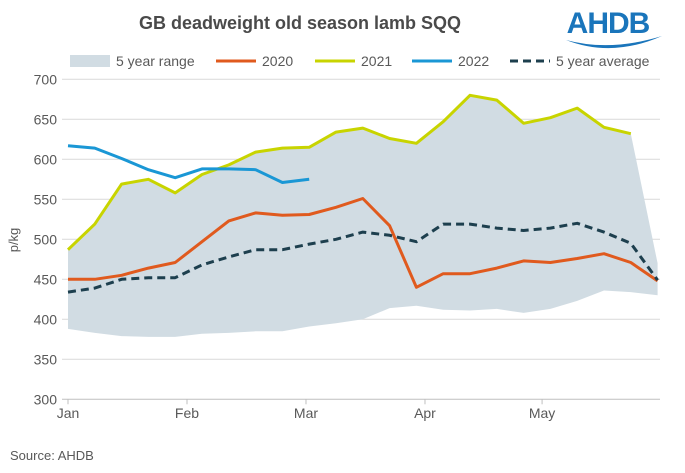 The width and height of the screenshot is (685, 473). What do you see at coordinates (358, 409) in the screenshot?
I see `x-axis: Jan Feb Mar Apr May` at bounding box center [358, 409].